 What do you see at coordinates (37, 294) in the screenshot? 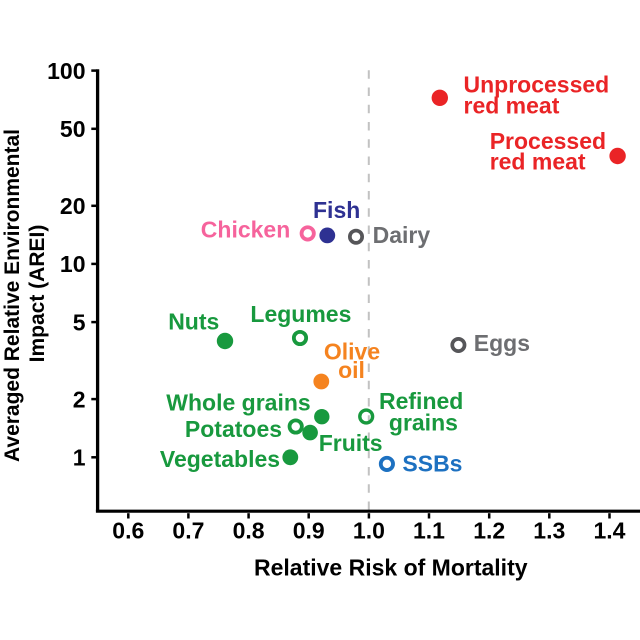
I see `svg-text: Impact (AREI)` at bounding box center [37, 294].